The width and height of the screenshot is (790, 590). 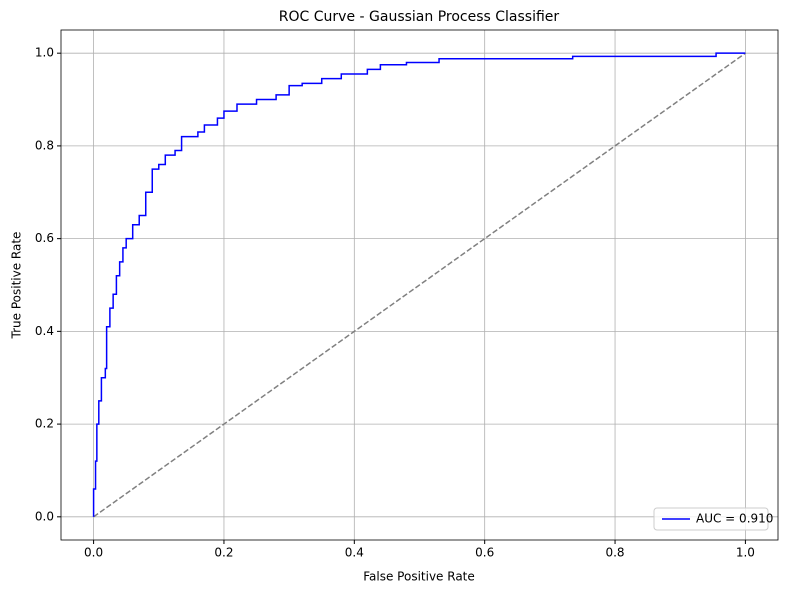 What do you see at coordinates (484, 553) in the screenshot?
I see `x-tick-label: 0.6` at bounding box center [484, 553].